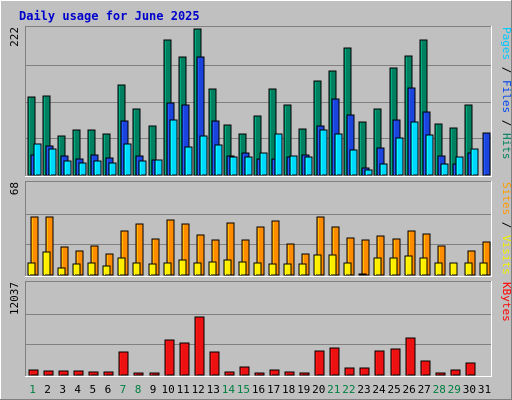  What do you see at coordinates (506, 43) in the screenshot?
I see `legend-entry: Pages` at bounding box center [506, 43].